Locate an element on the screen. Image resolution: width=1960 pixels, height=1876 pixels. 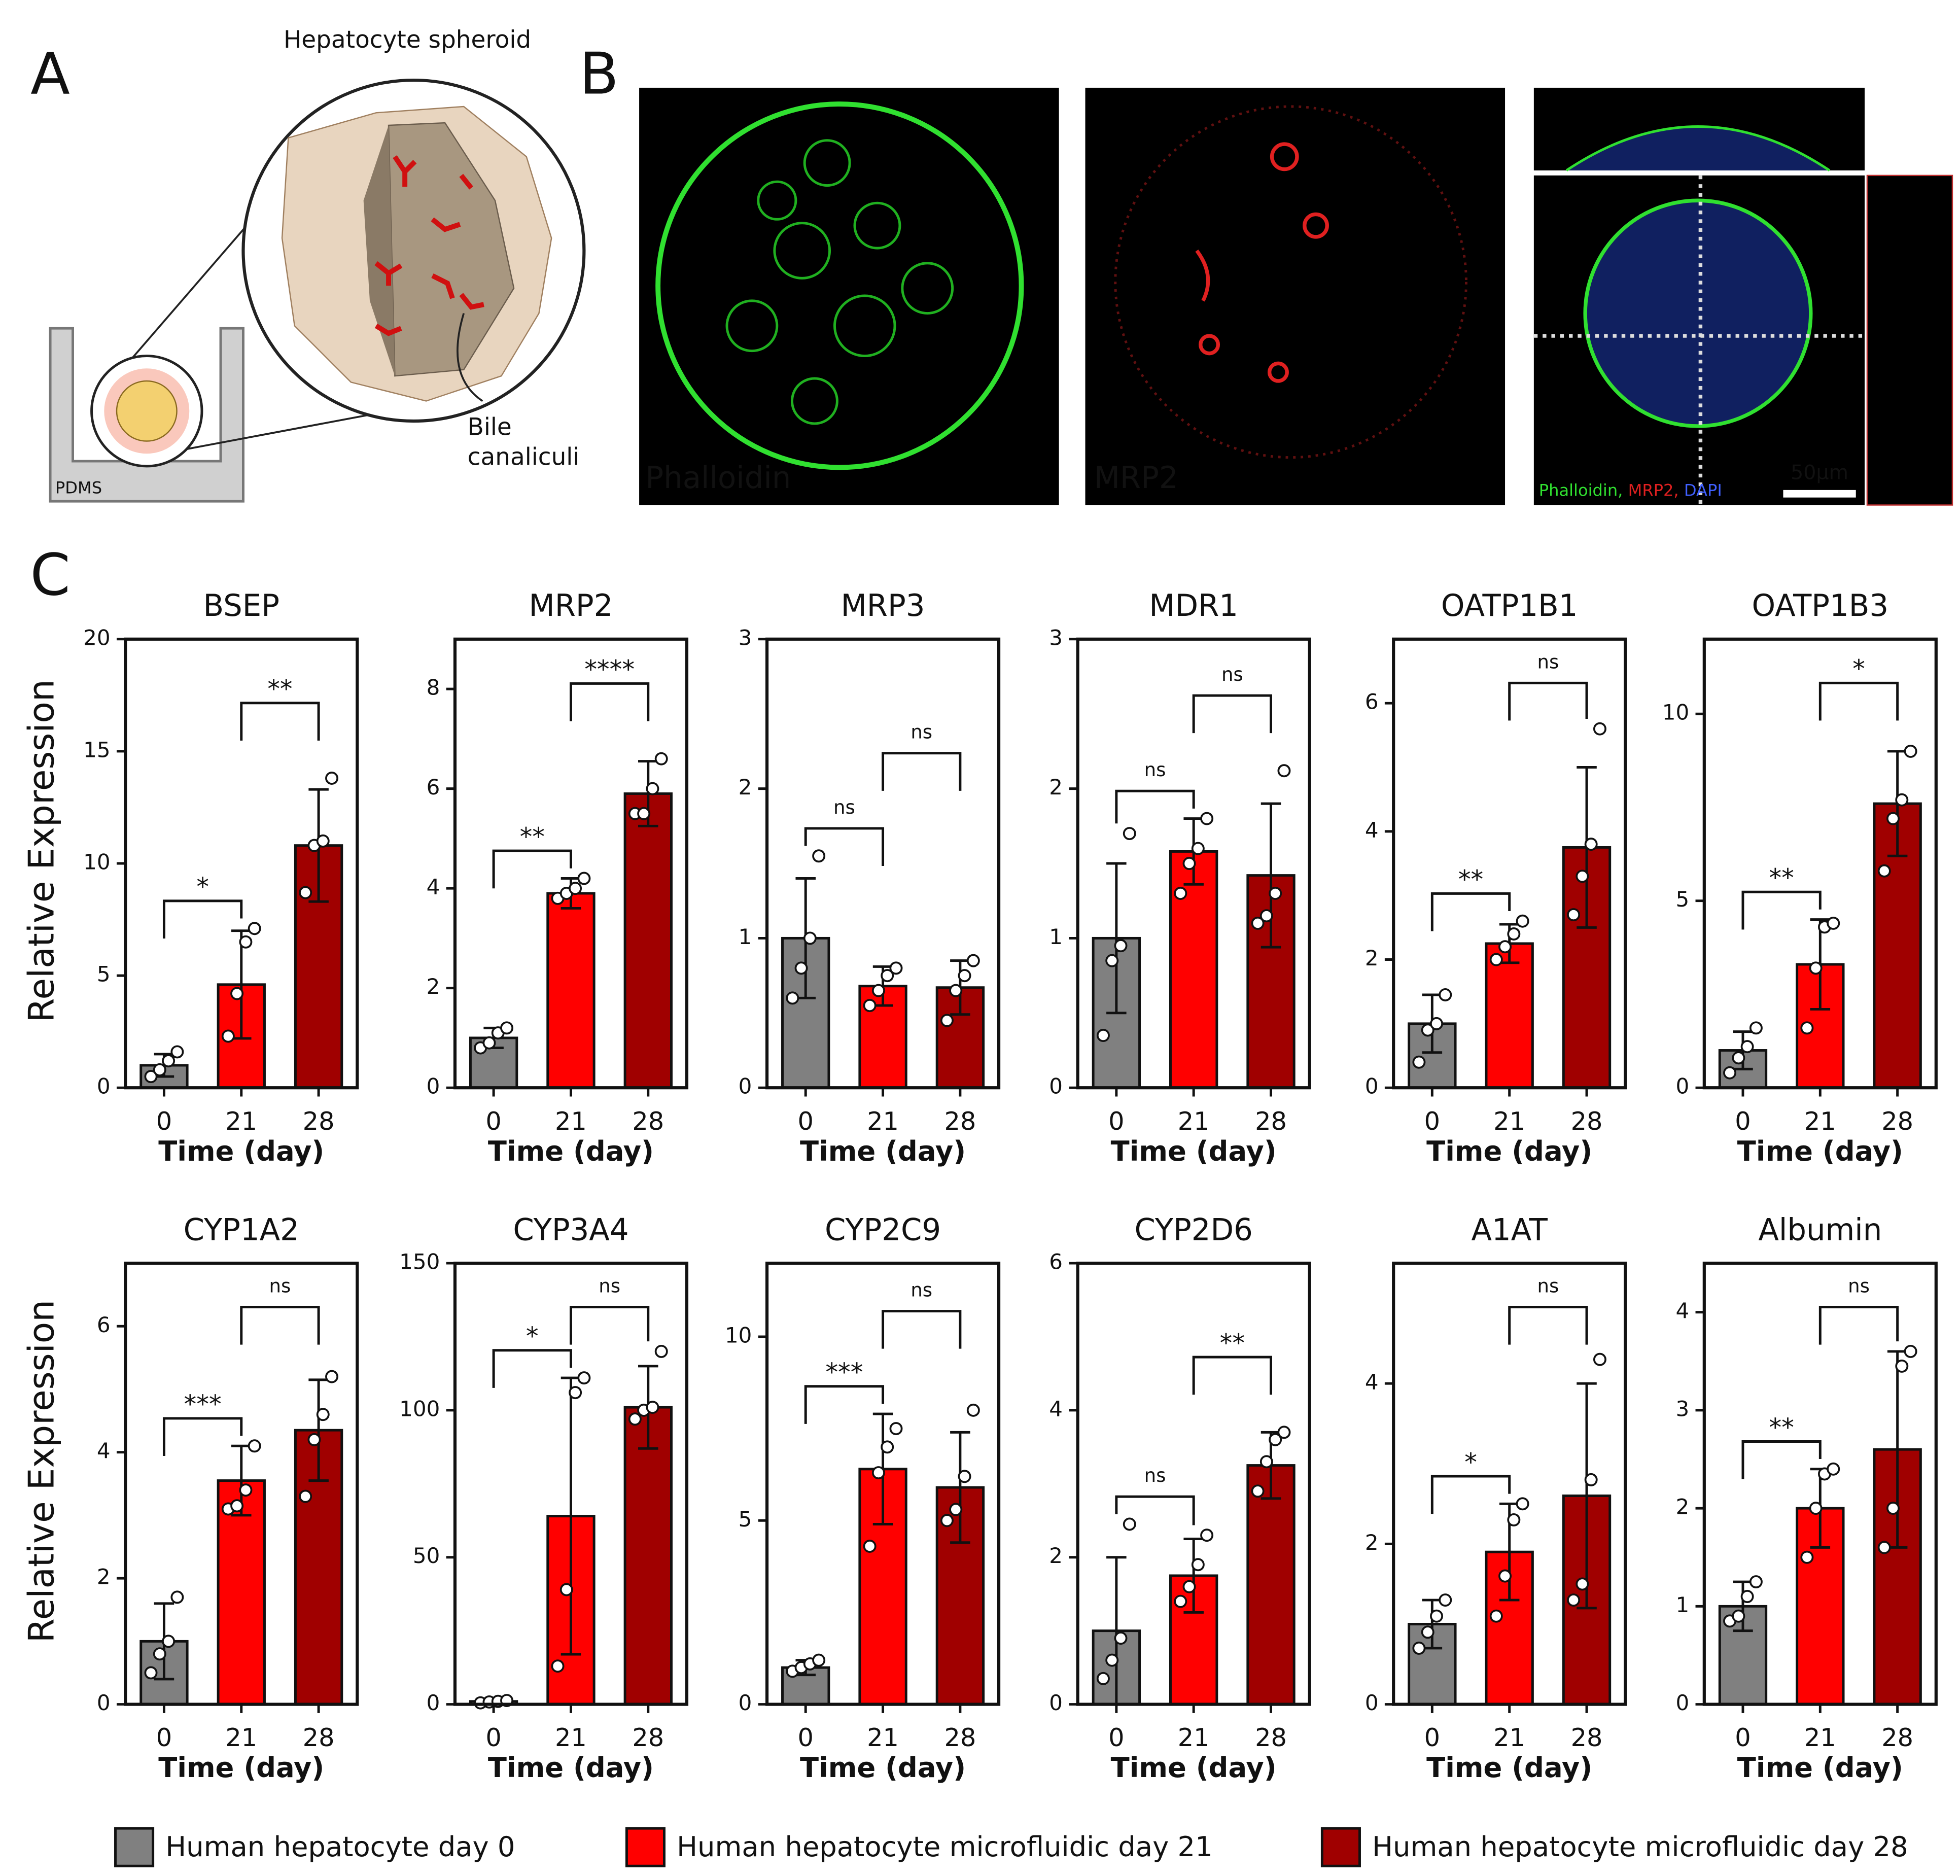
merge-part: DAPI is located at coordinates (1703, 490).